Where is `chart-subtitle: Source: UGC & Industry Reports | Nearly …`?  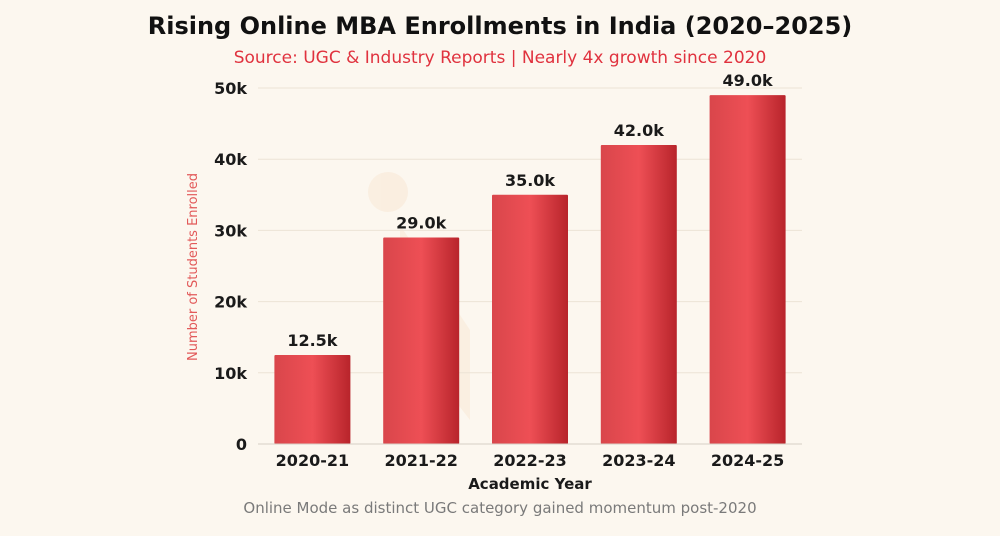 chart-subtitle: Source: UGC & Industry Reports | Nearly … is located at coordinates (500, 58).